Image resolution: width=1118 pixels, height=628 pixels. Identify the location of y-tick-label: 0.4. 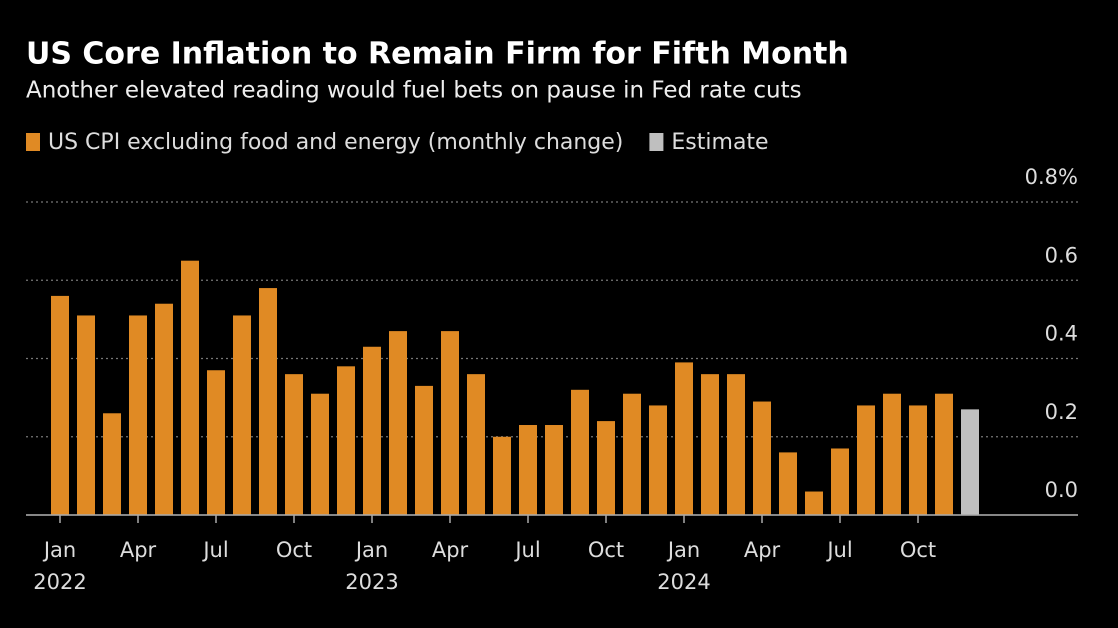
(1061, 334).